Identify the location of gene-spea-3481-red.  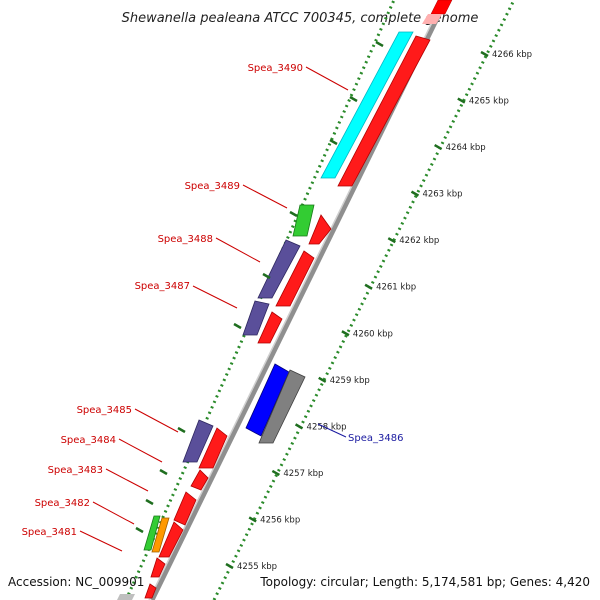
(171, 539).